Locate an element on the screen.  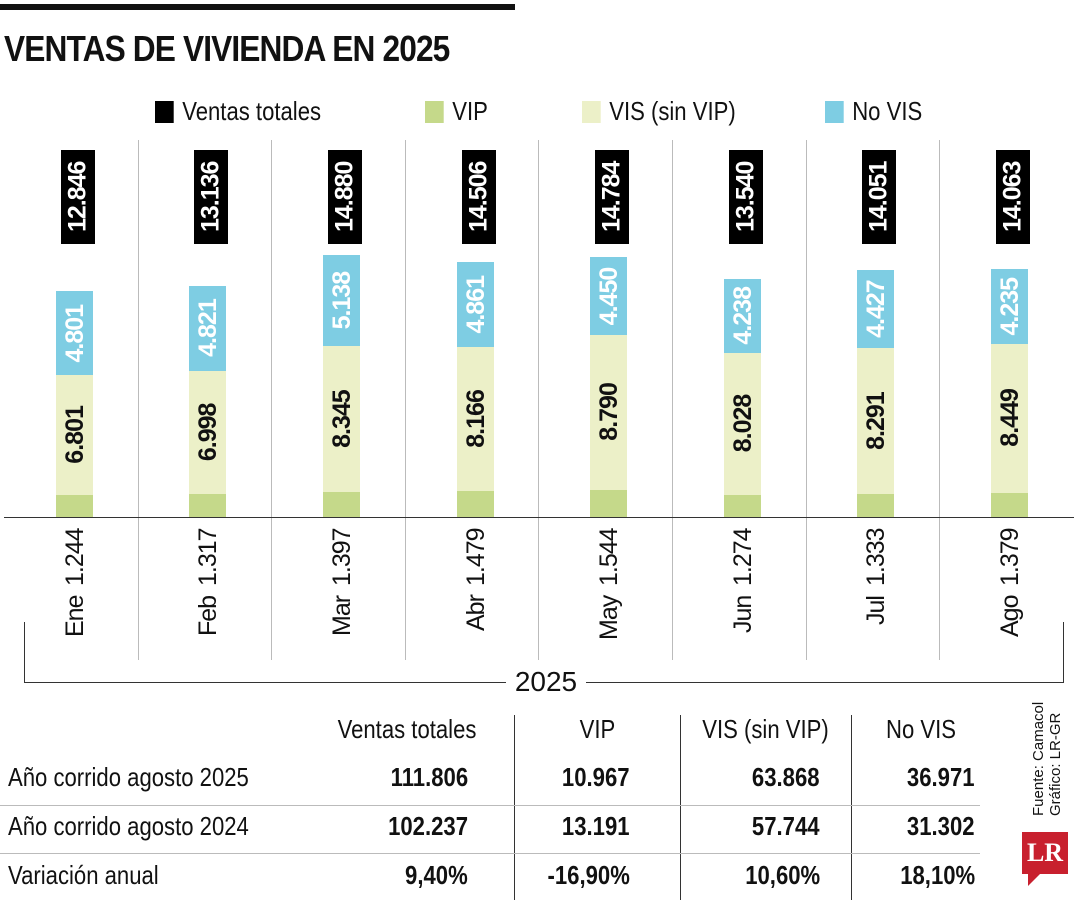
legend-label: No VIS is located at coordinates (887, 111).